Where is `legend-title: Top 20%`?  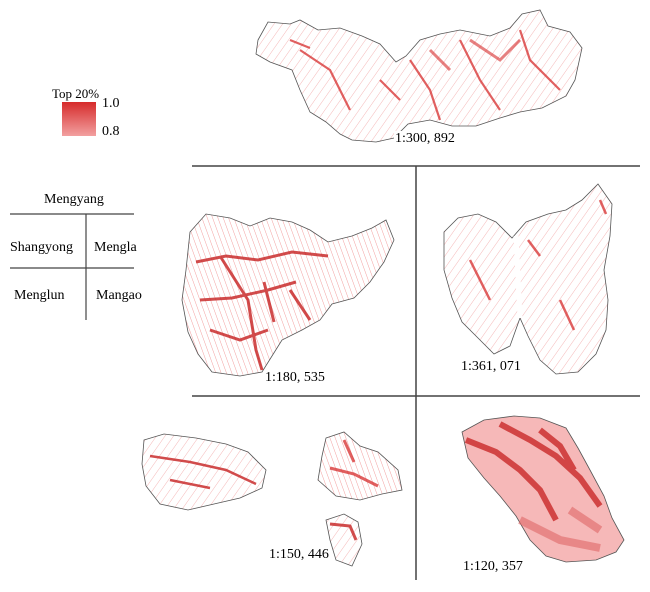
legend-title: Top 20% is located at coordinates (76, 93).